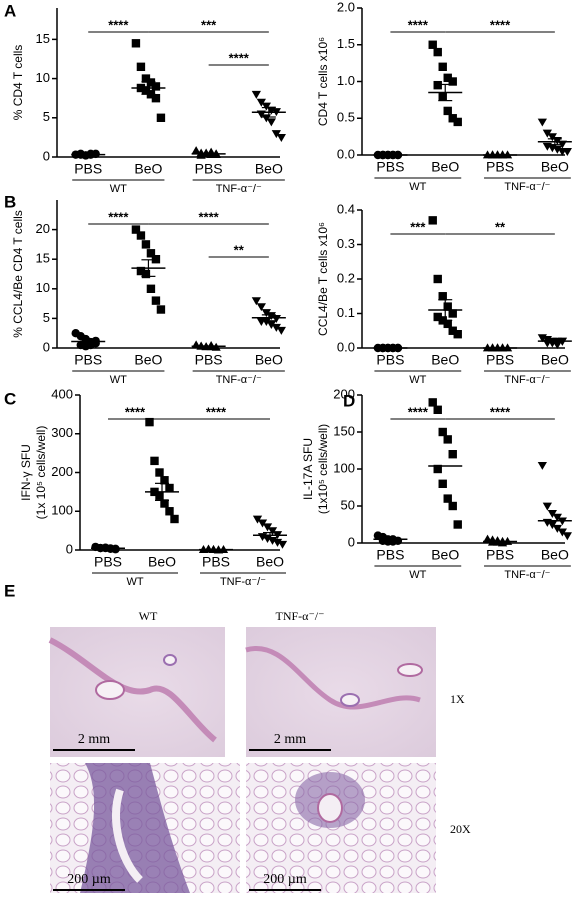 This screenshot has height=900, width=584. What do you see at coordinates (62, 510) in the screenshot?
I see `y-tick-label: 100` at bounding box center [62, 510].